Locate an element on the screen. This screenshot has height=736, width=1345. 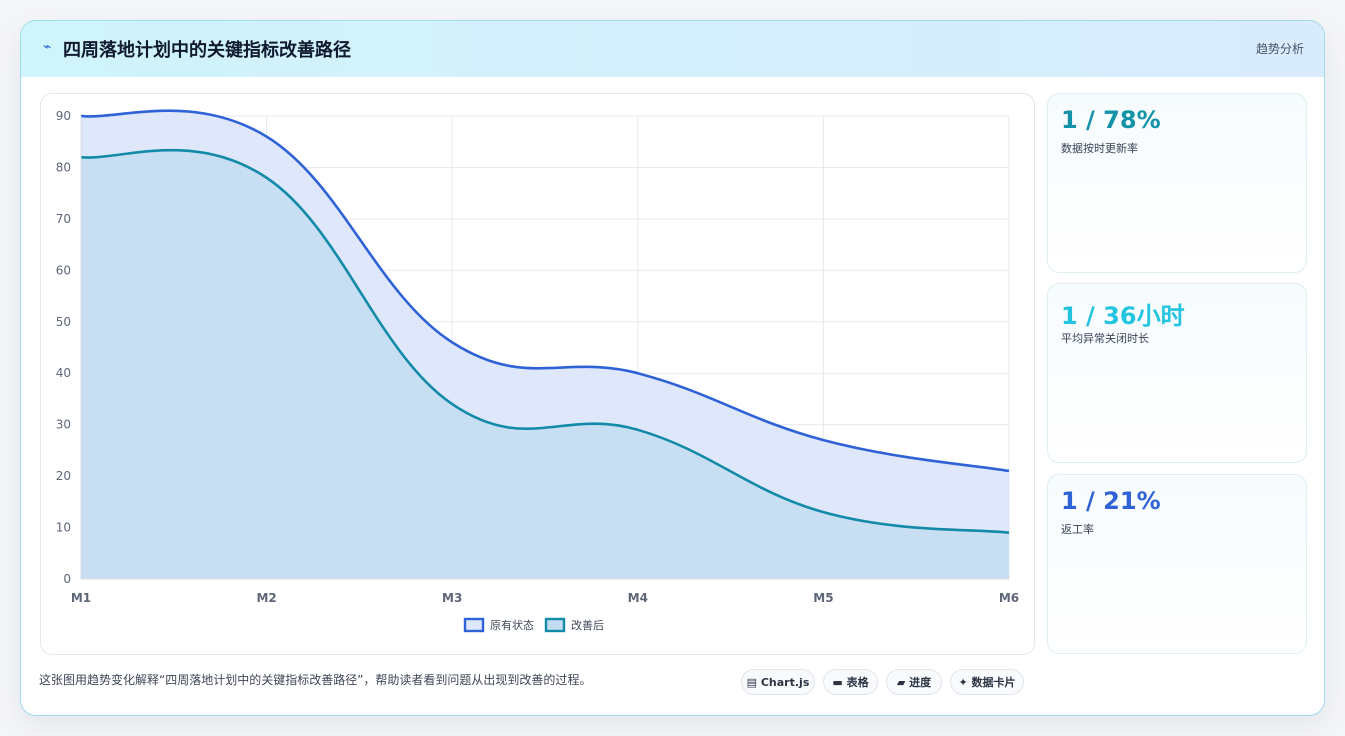
x-tick-label: M1 is located at coordinates (81, 598).